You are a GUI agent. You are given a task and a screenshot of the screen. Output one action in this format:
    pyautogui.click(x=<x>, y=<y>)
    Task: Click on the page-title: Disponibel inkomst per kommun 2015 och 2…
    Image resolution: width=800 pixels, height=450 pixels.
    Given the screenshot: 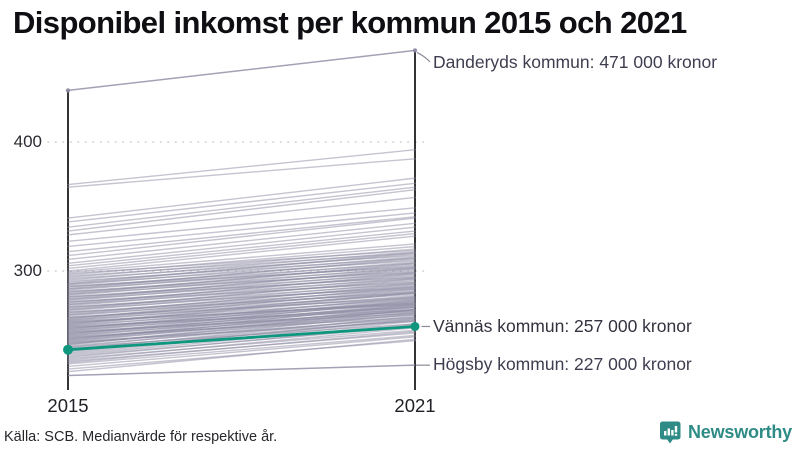 What is the action you would take?
    pyautogui.click(x=350, y=22)
    